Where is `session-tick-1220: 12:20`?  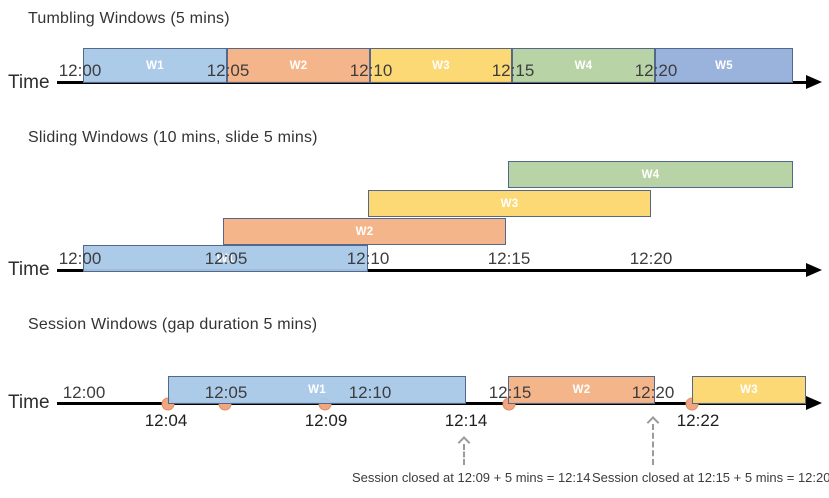
session-tick-1220: 12:20 is located at coordinates (653, 392).